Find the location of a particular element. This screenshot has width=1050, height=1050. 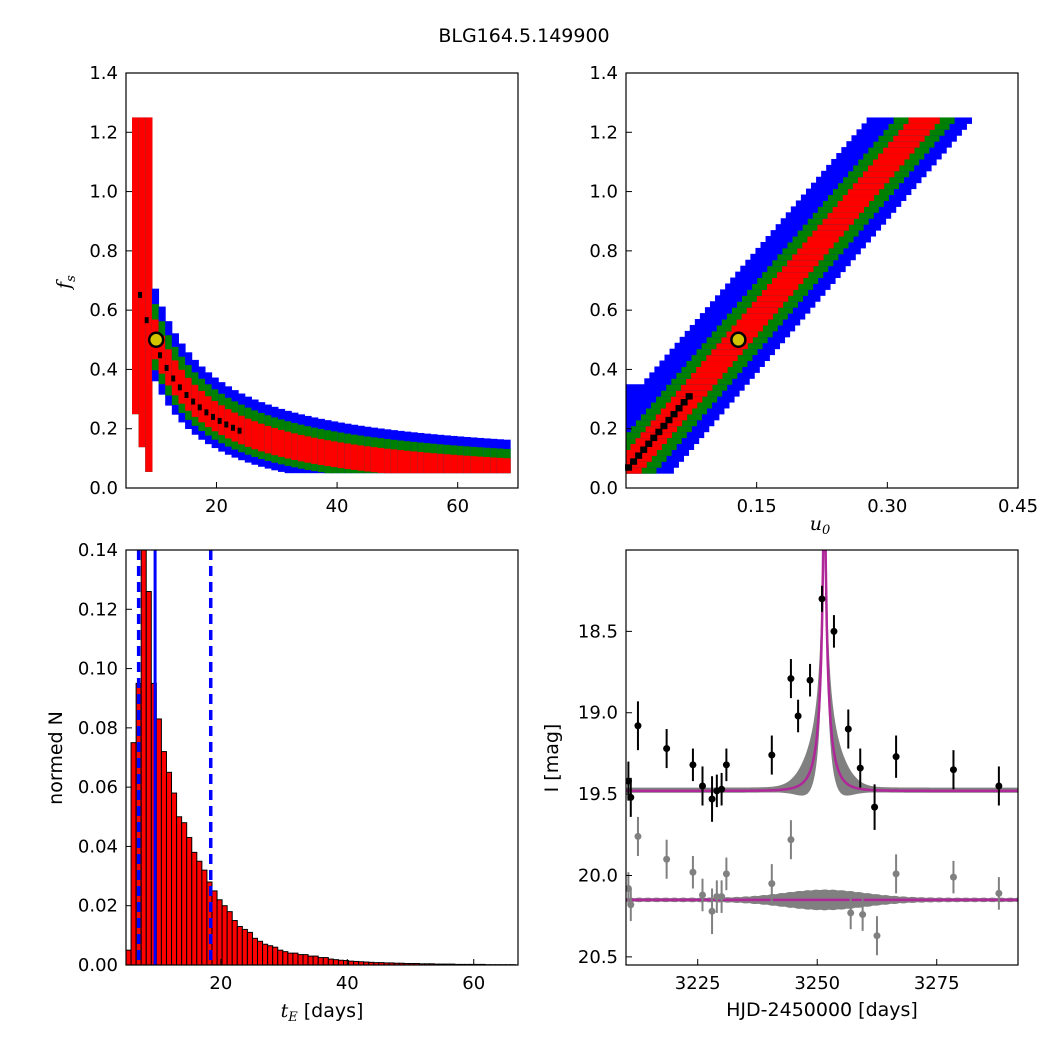

axes-frame is located at coordinates (822, 757).